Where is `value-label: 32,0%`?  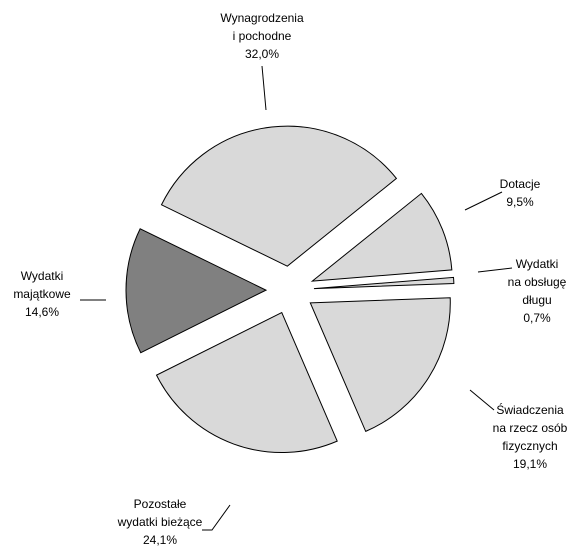
value-label: 32,0% is located at coordinates (262, 54).